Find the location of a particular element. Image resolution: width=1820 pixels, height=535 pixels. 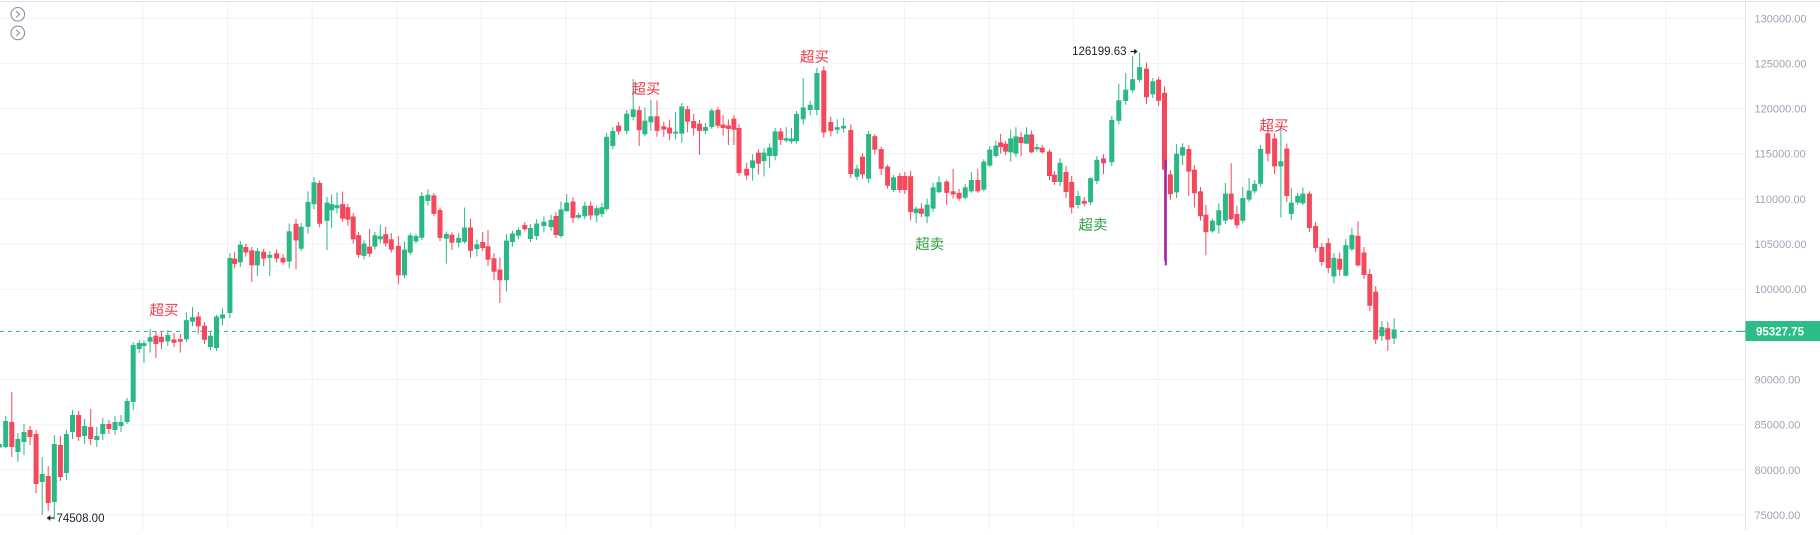

svg-text: 115000.00 is located at coordinates (1780, 155).